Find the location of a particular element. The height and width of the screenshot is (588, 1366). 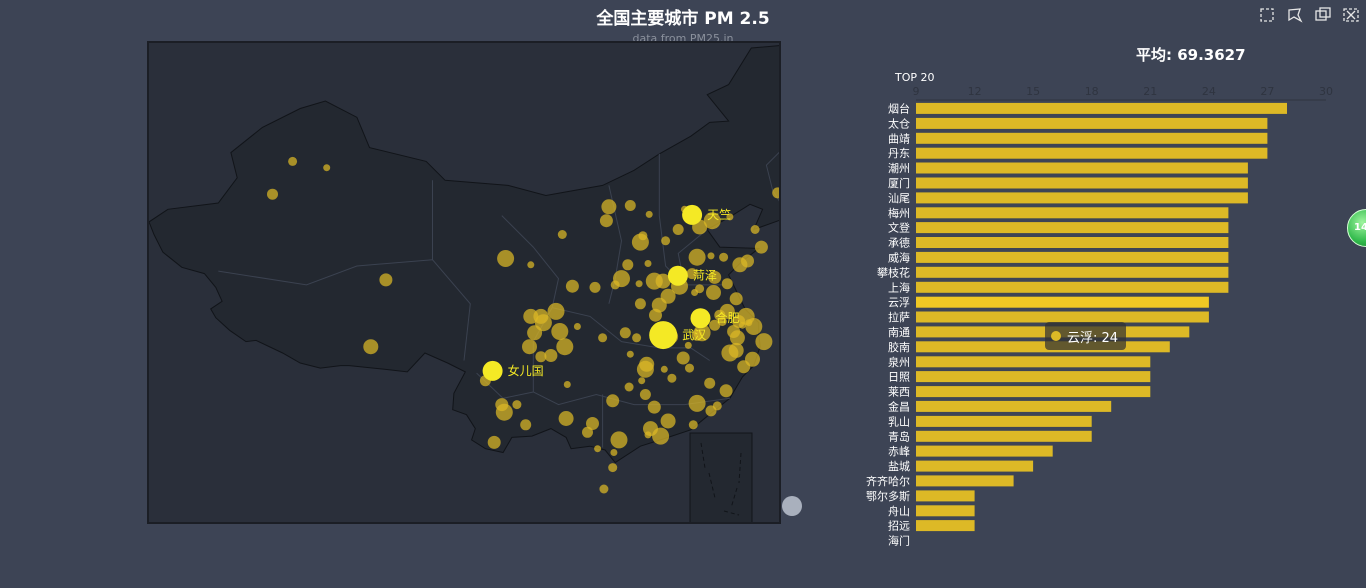

clear-select-icon is located at coordinates (1351, 15).